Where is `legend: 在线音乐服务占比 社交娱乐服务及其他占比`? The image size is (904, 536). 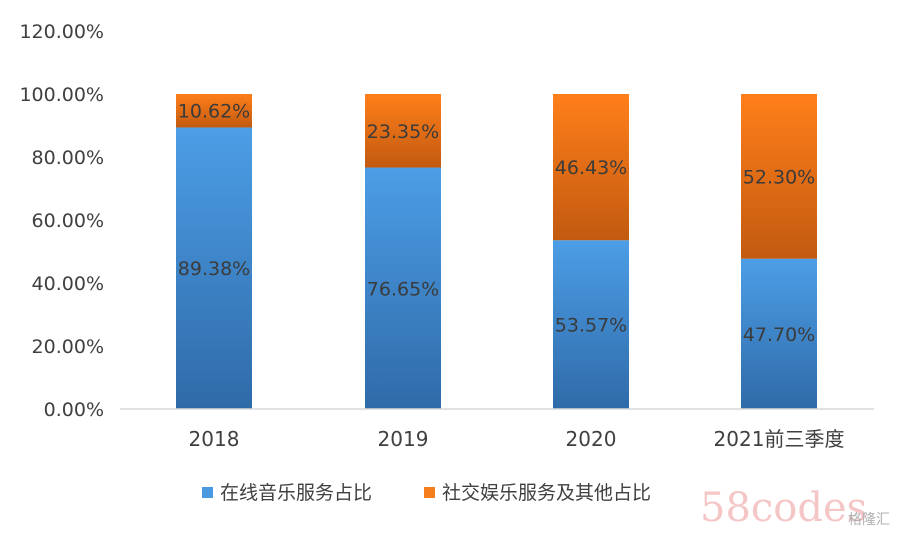
legend: 在线音乐服务占比 社交娱乐服务及其他占比 is located at coordinates (426, 493).